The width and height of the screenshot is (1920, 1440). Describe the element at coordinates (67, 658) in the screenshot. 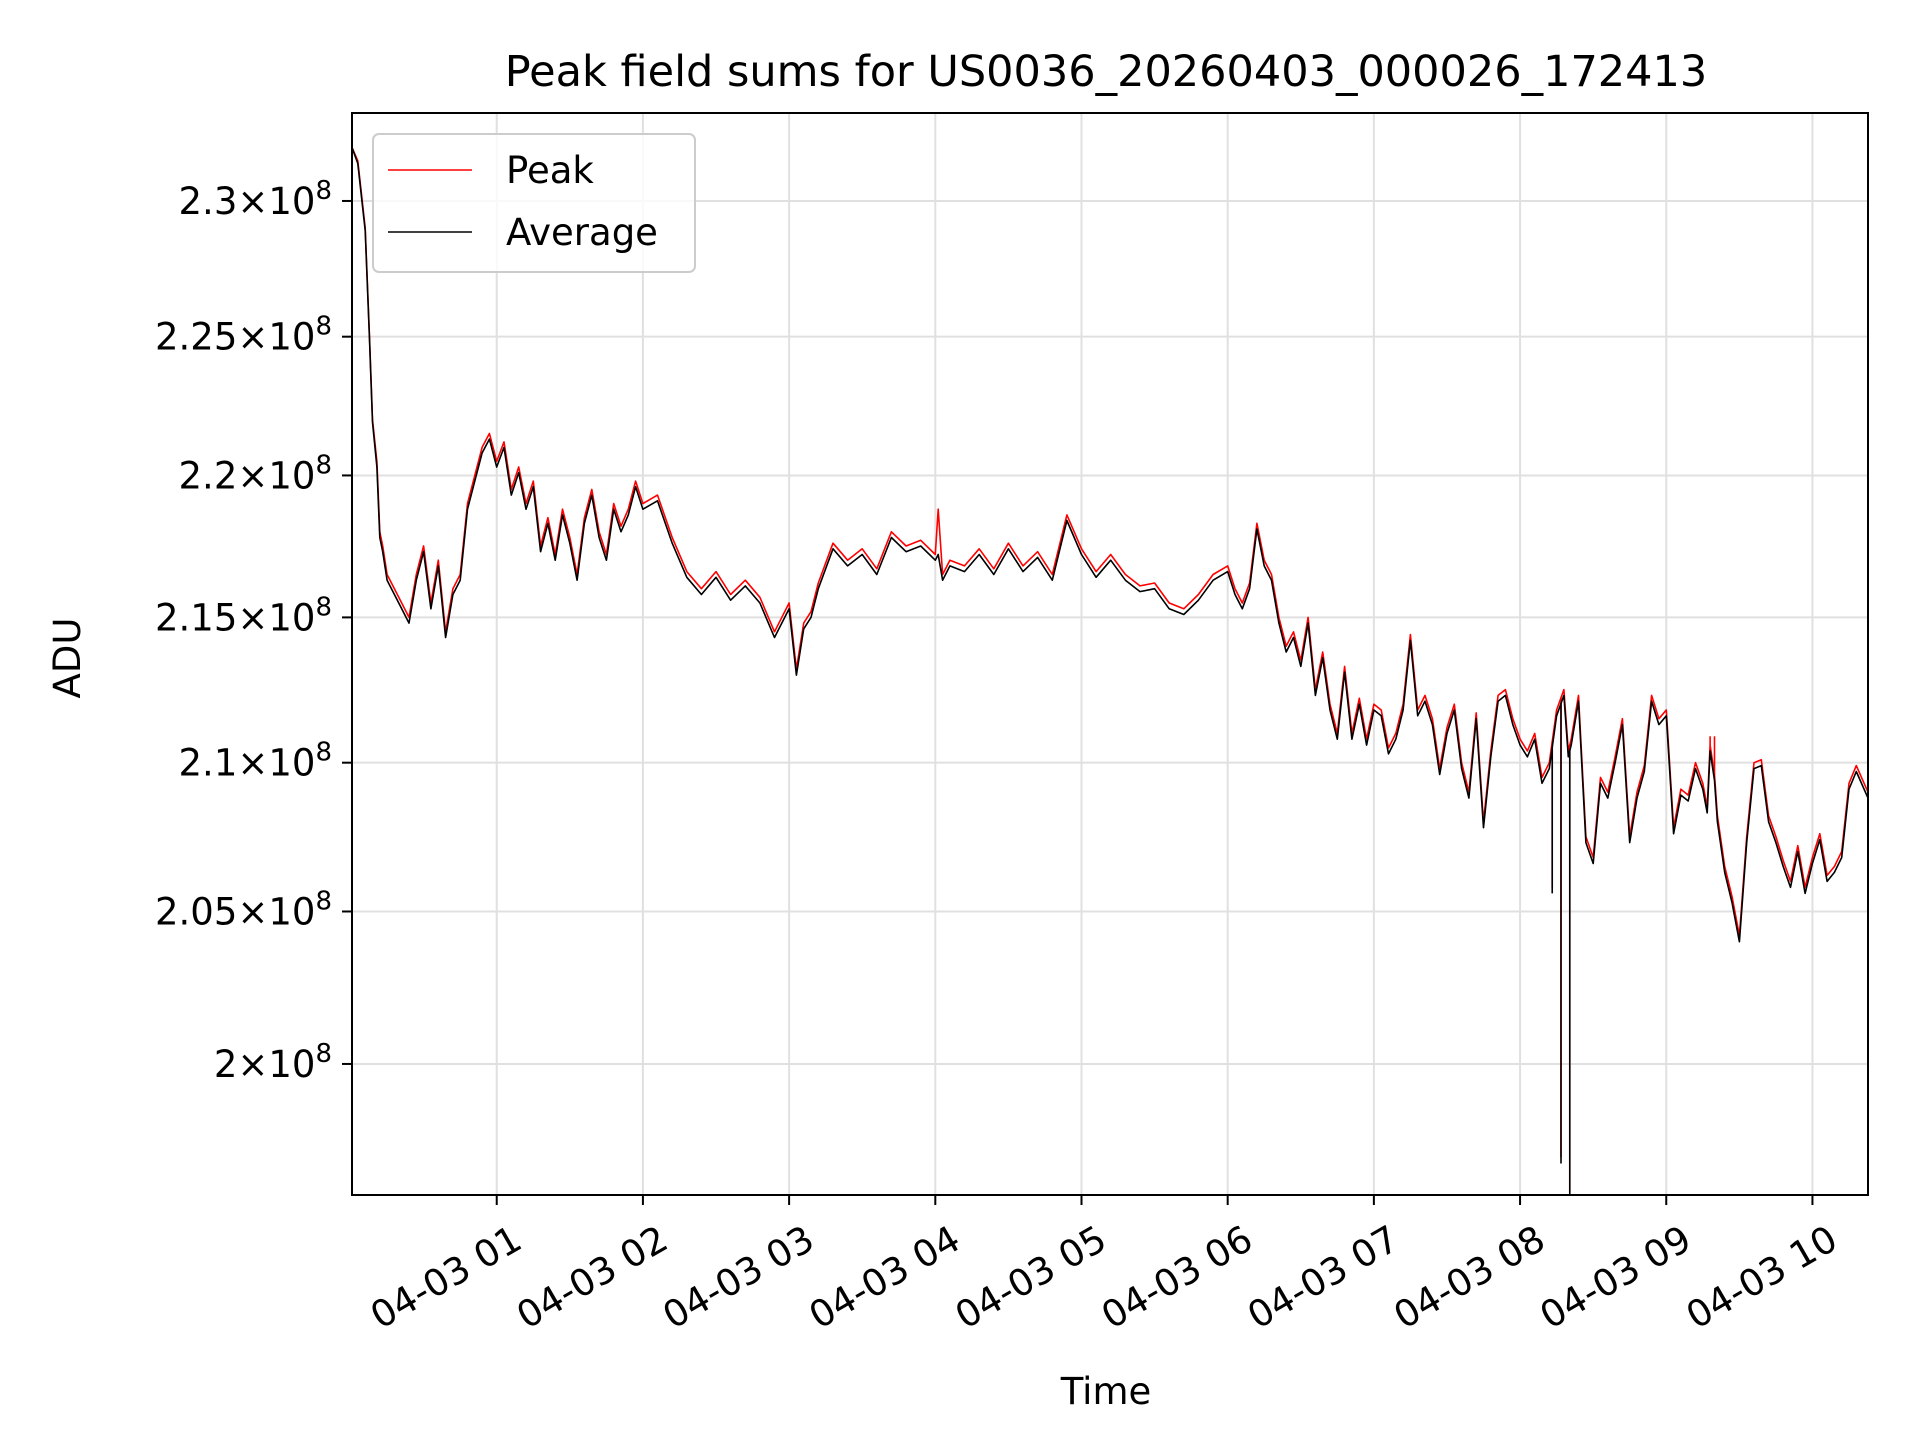

I see `y-axis-label: ADU` at that location.